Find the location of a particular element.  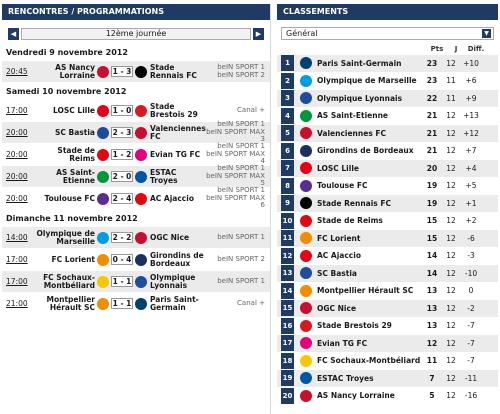

score-value: 1 - 3 is located at coordinates (122, 71).